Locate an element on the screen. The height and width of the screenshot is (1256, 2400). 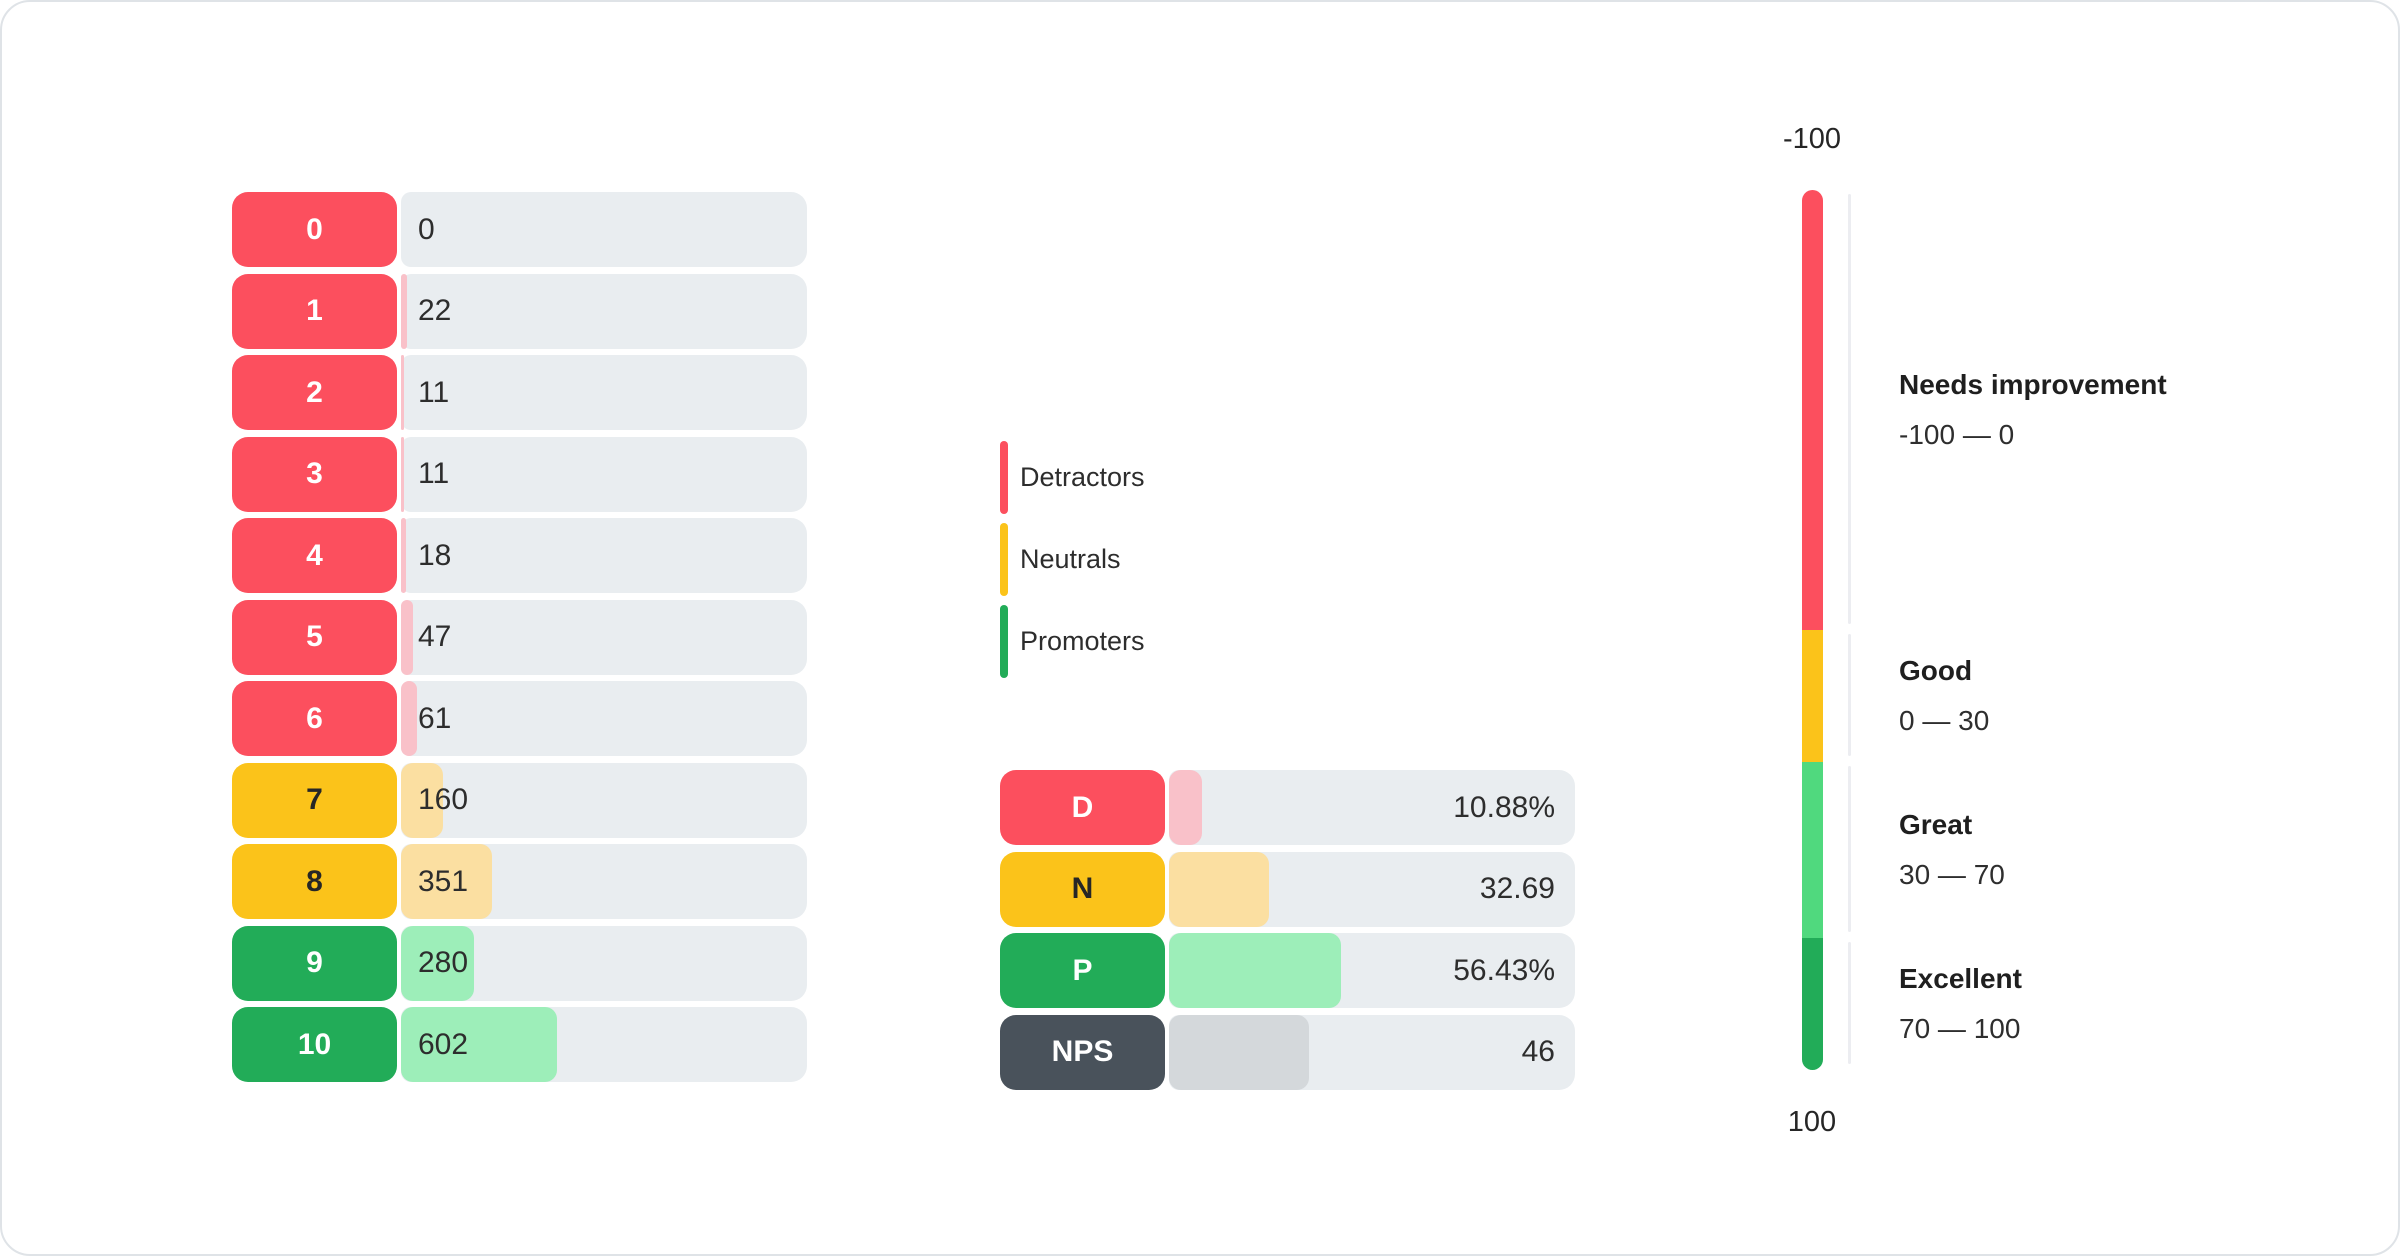
score-bar-track: 280 is located at coordinates (604, 963).